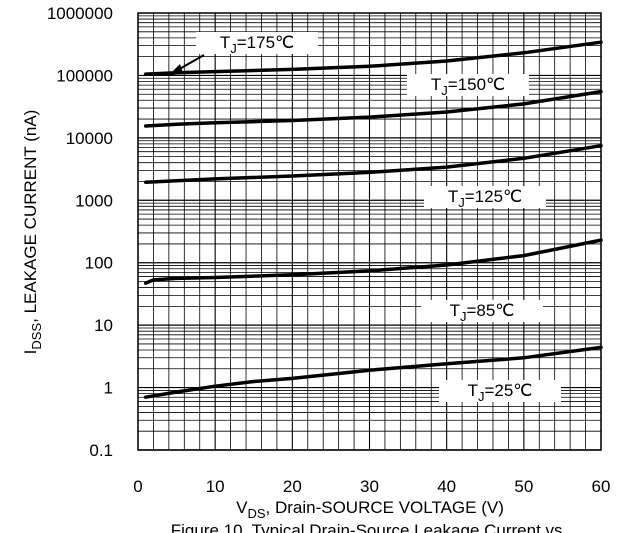 The image size is (629, 533). Describe the element at coordinates (446, 486) in the screenshot. I see `x-tick-label: 40` at that location.